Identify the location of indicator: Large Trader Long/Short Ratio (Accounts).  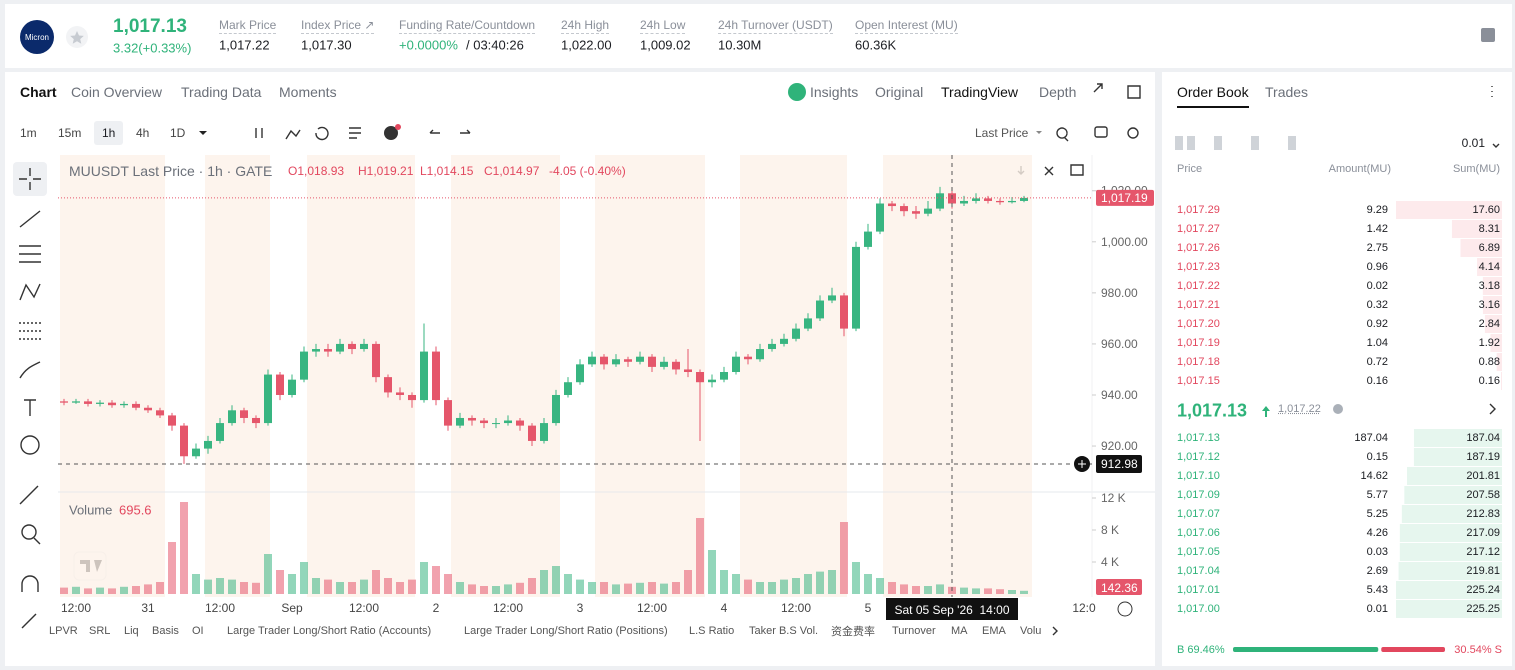
(329, 631).